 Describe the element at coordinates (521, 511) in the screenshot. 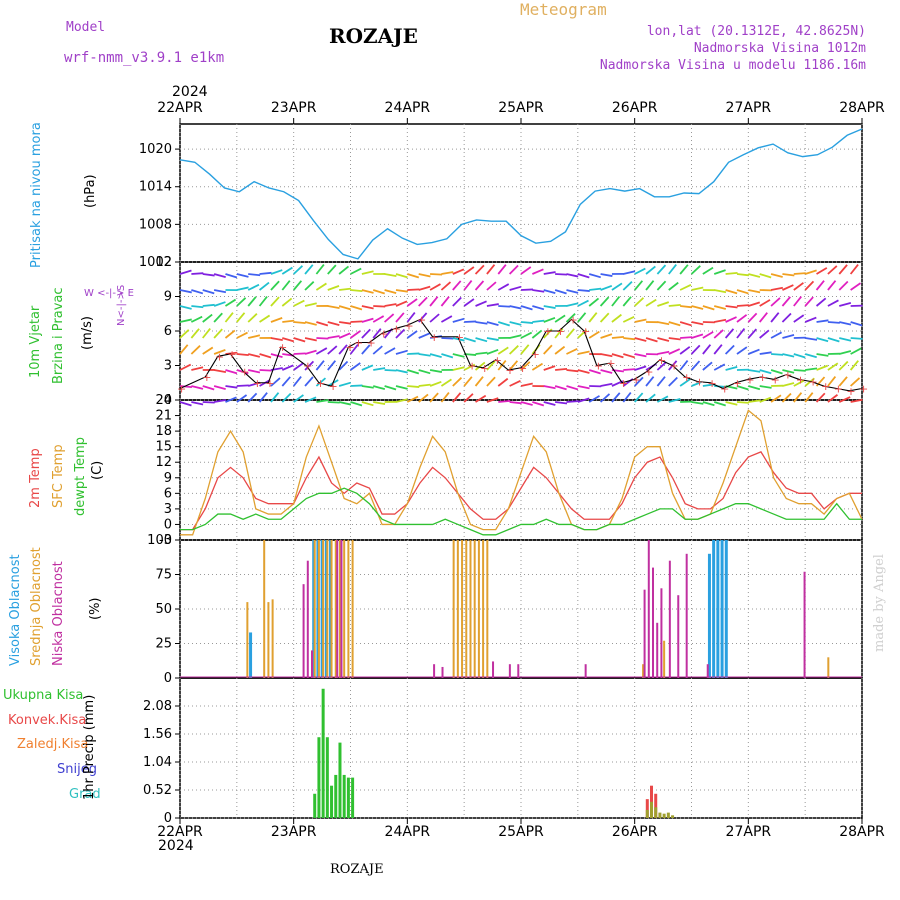

I see `dewpt-line` at that location.